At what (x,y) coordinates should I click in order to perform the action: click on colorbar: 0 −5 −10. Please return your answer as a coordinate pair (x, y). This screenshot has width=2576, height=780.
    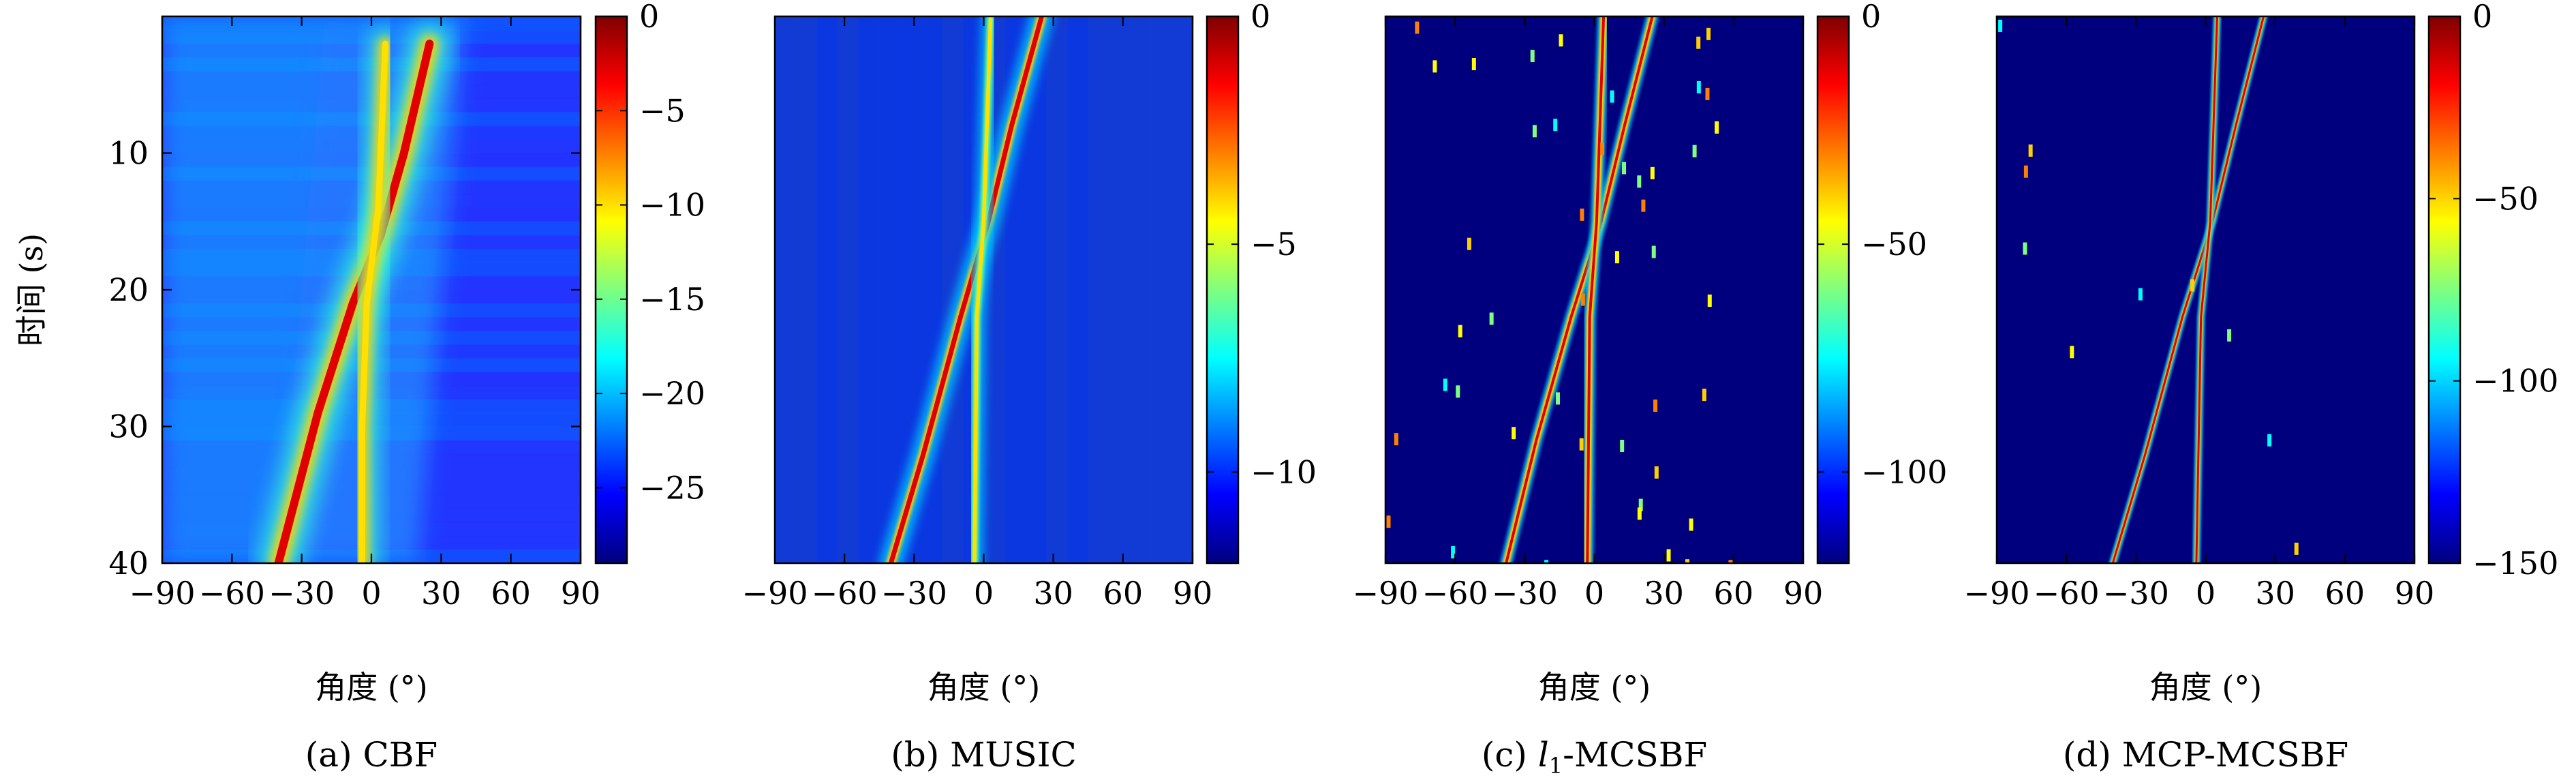
    Looking at the image, I should click on (1261, 282).